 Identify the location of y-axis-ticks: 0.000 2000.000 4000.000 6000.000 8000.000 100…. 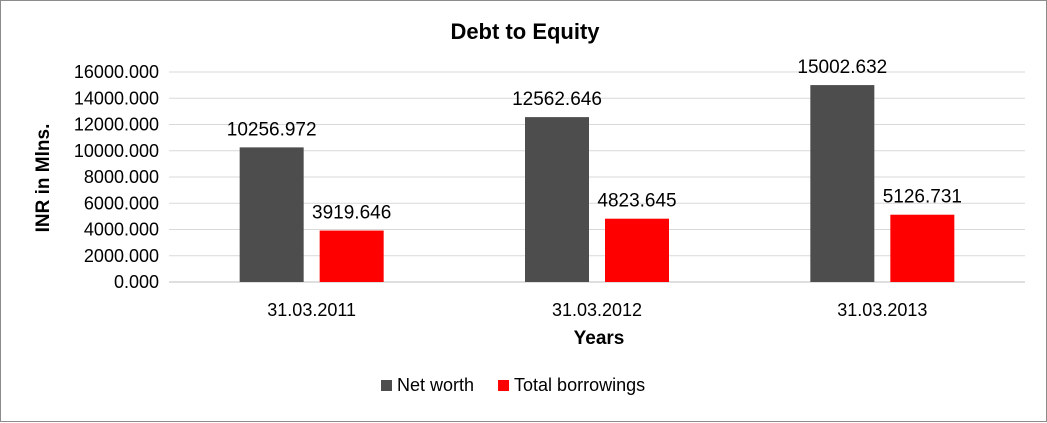
(116, 177).